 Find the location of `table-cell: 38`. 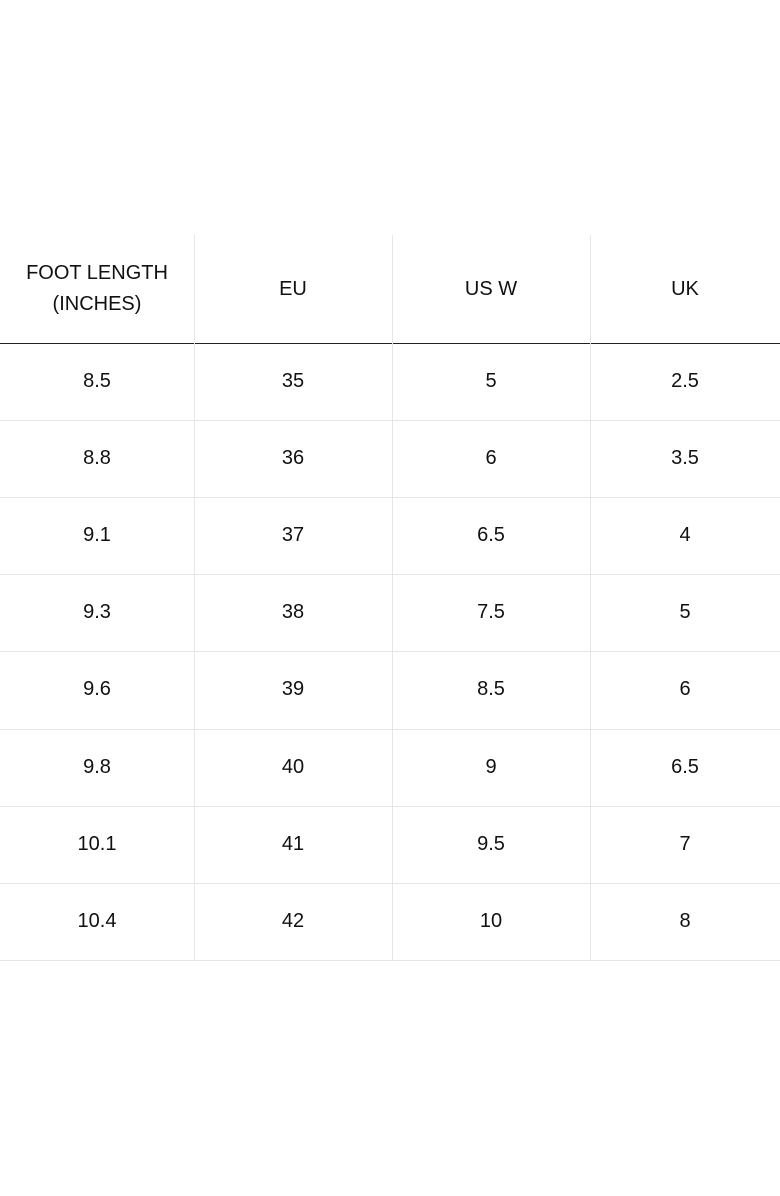

table-cell: 38 is located at coordinates (293, 612).